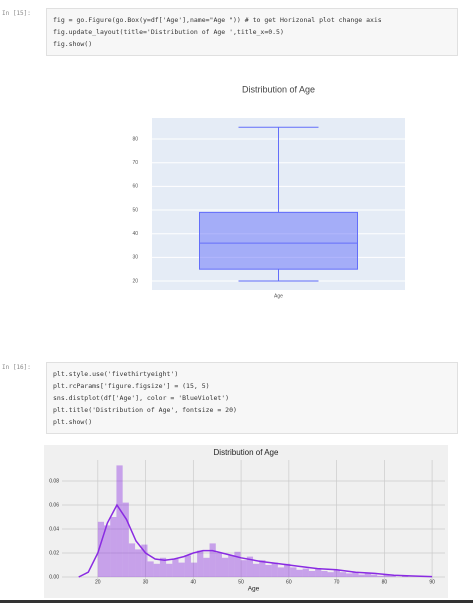 This screenshot has width=473, height=603. I want to click on x-axis-label: Age, so click(254, 589).